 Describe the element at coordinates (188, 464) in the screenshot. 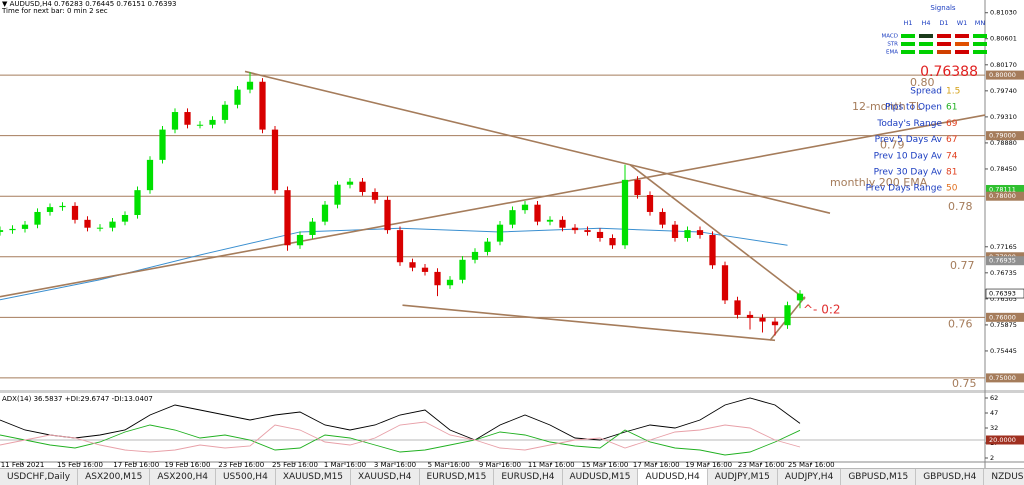

I see `x-tick-label: 19 Feb 16:00` at that location.